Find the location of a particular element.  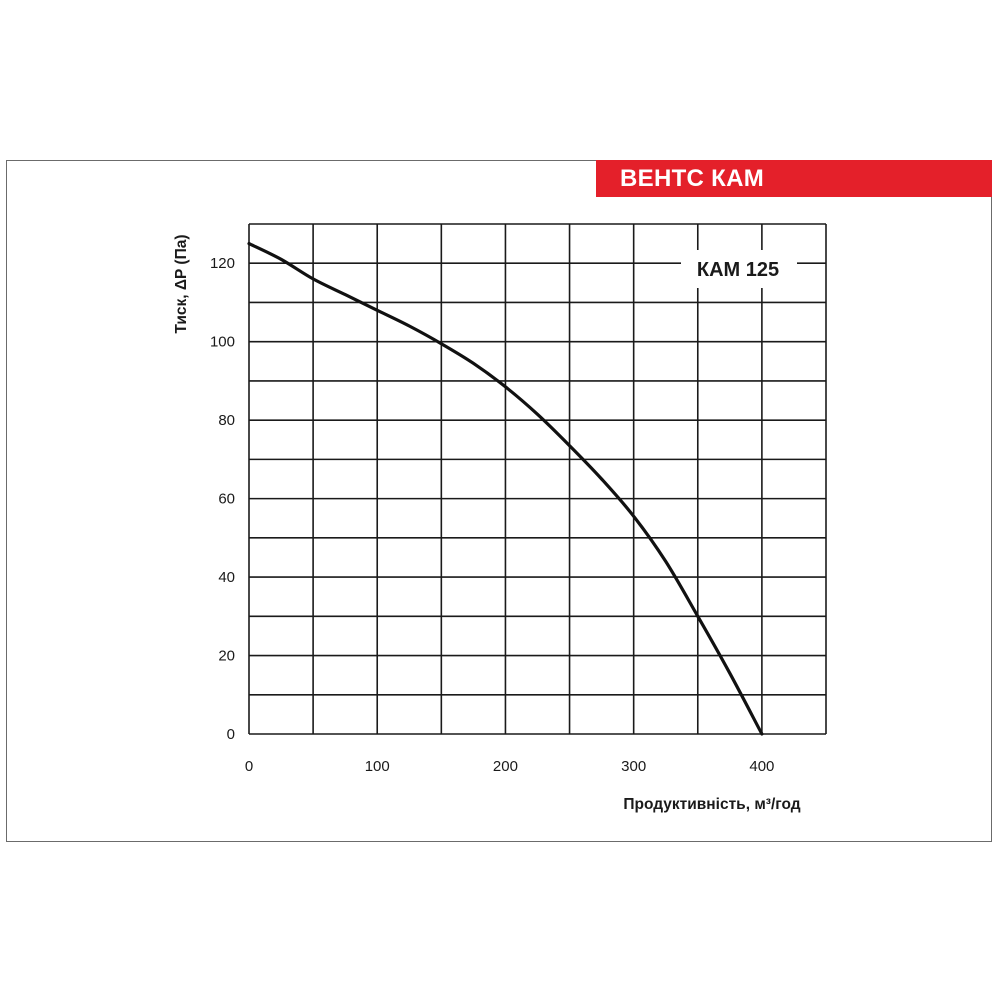

x-tick-label: 100 is located at coordinates (377, 766).